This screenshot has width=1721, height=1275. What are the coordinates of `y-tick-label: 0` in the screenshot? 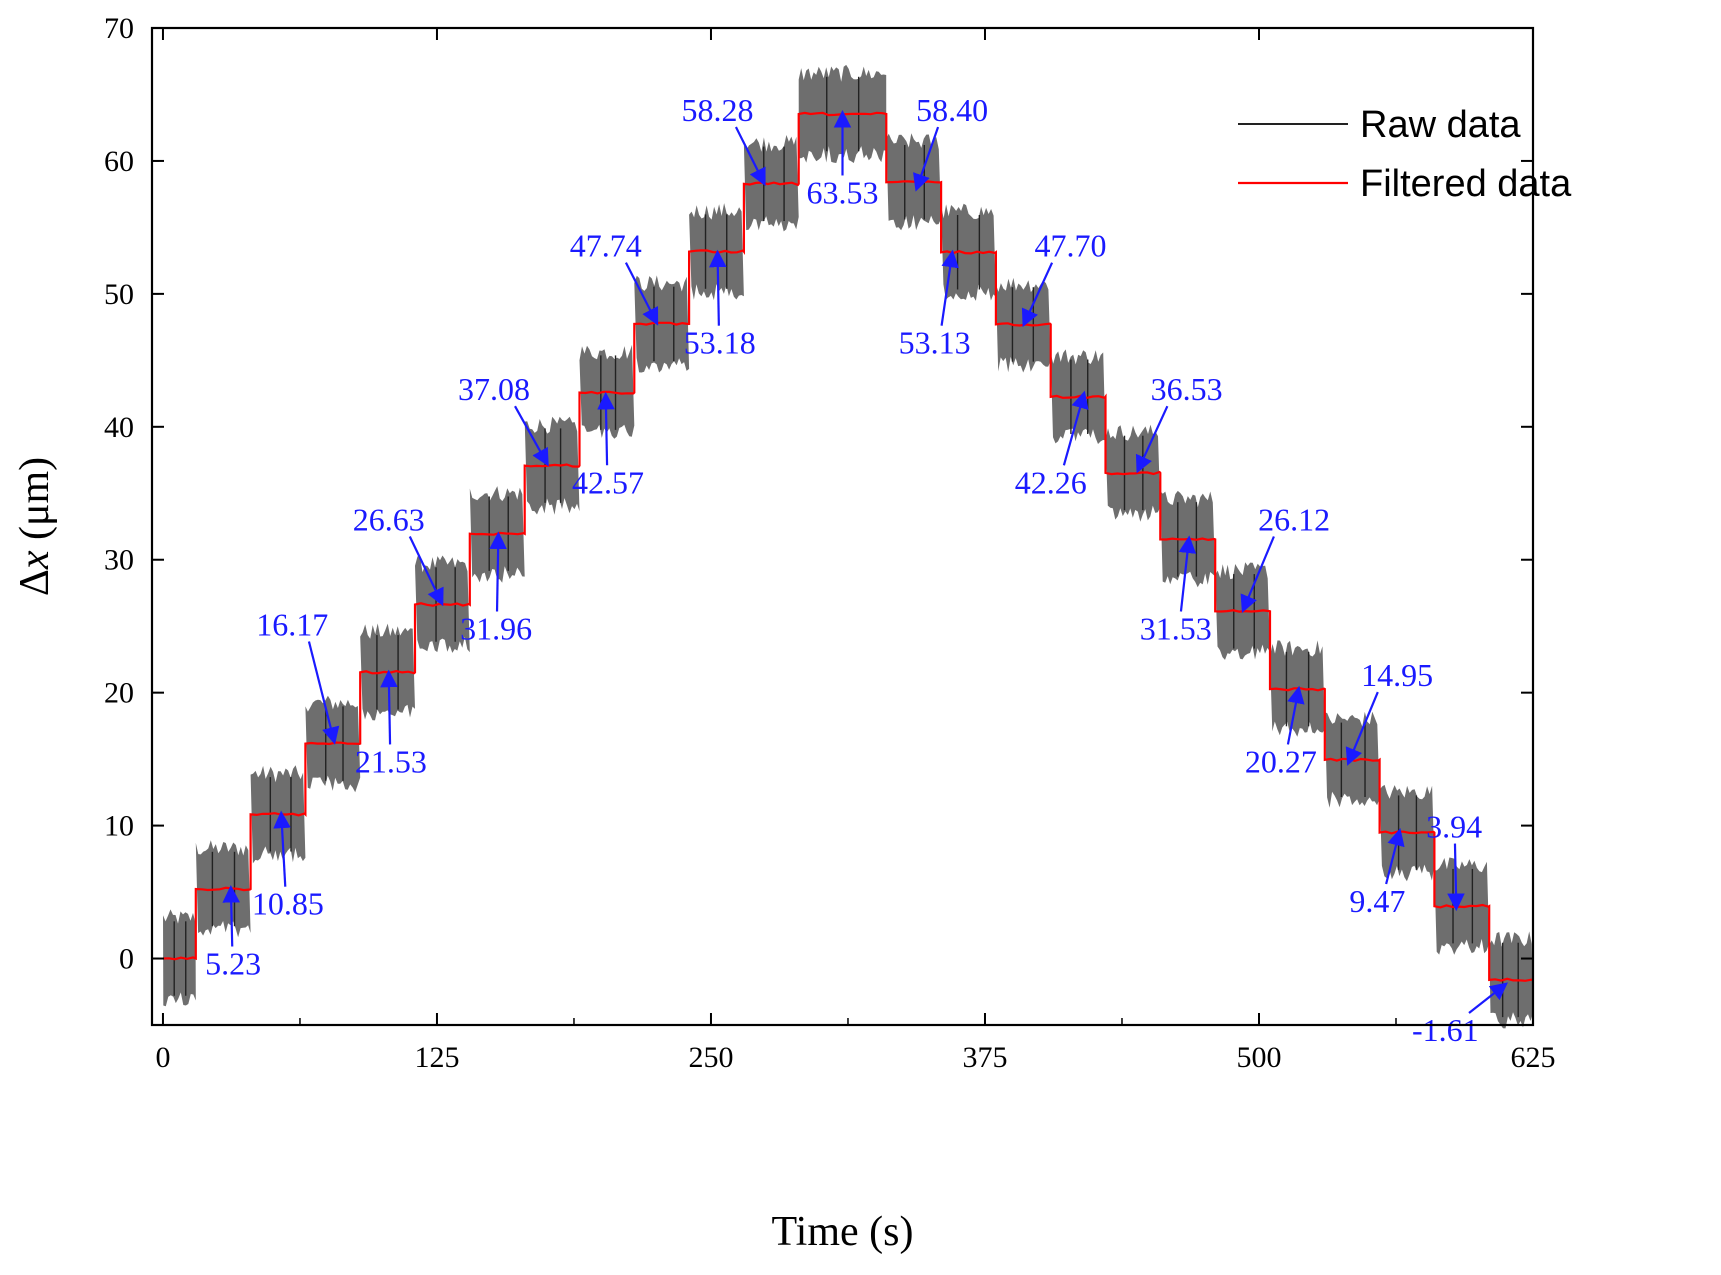 It's located at (126, 959).